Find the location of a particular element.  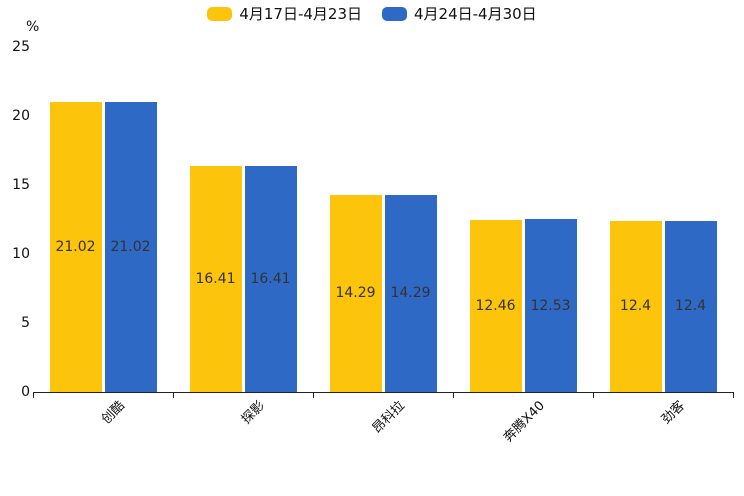

x-axis-line is located at coordinates (383, 392).